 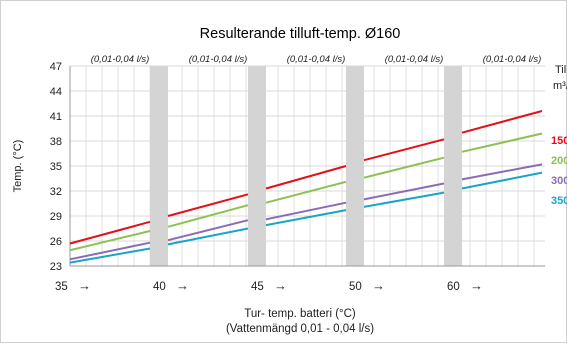 What do you see at coordinates (559, 181) in the screenshot?
I see `legend-item: 300` at bounding box center [559, 181].